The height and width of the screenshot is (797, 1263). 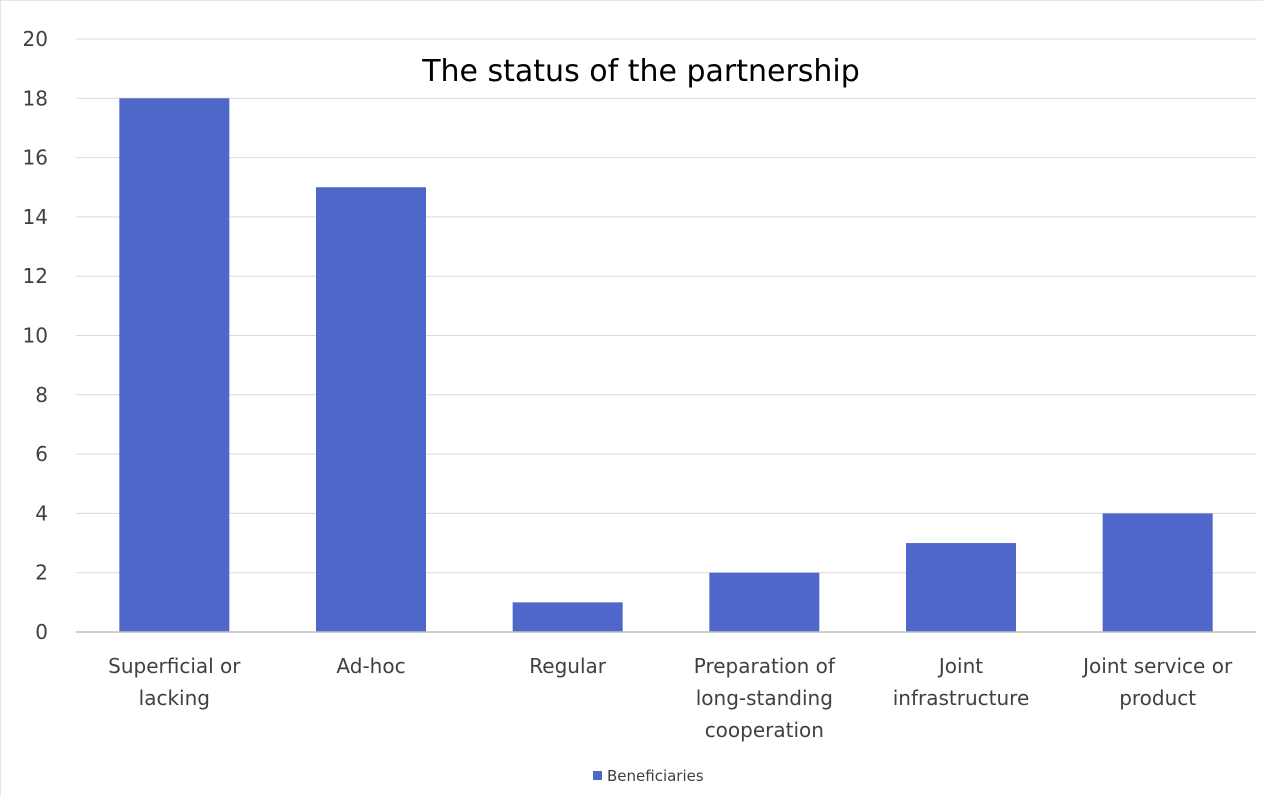 I want to click on y-tick-label: 2, so click(x=41, y=573).